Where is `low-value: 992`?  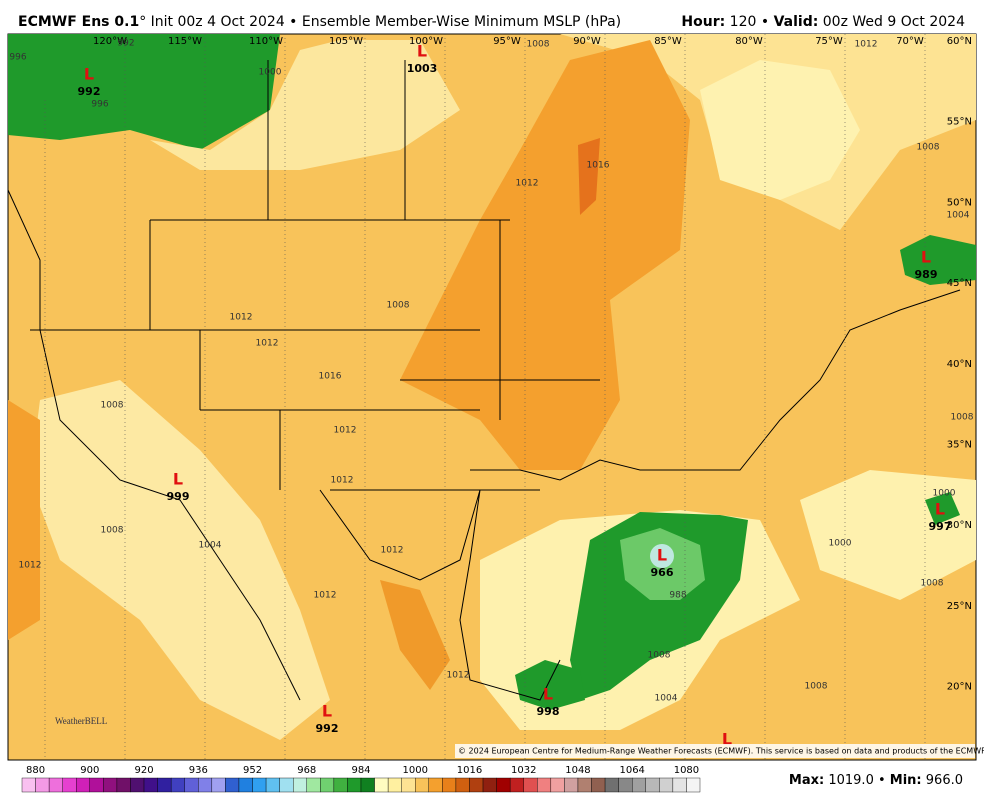 low-value: 992 is located at coordinates (327, 728).